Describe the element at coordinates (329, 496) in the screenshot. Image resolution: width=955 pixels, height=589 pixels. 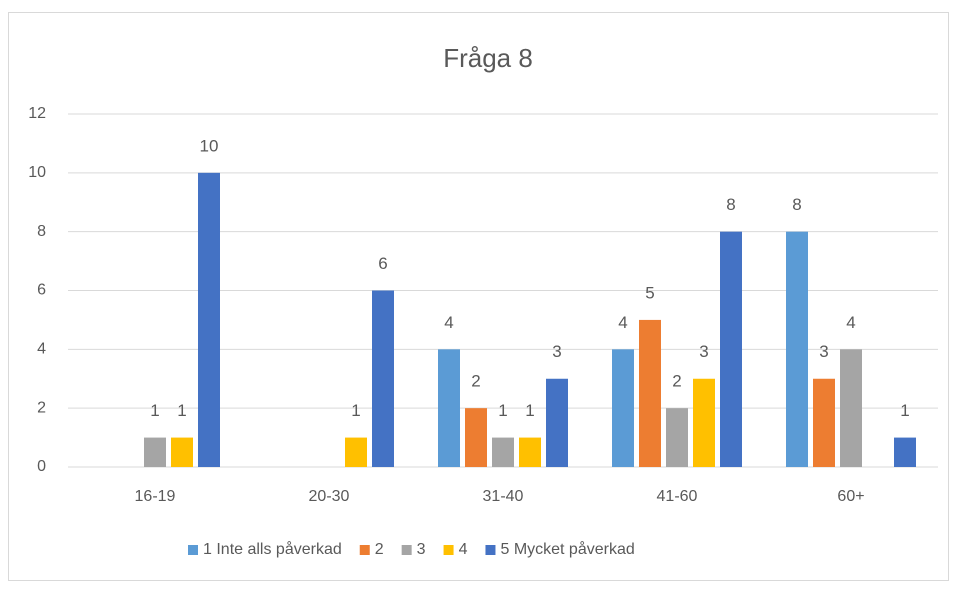
I see `x-tick-label: 20-30` at that location.